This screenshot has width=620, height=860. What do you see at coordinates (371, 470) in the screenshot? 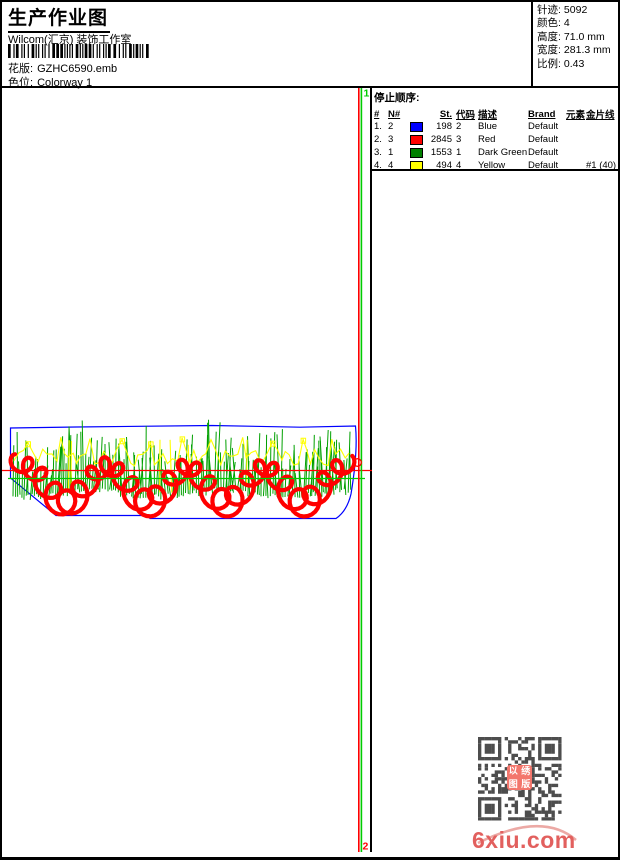
I see `column-divider` at bounding box center [371, 470].